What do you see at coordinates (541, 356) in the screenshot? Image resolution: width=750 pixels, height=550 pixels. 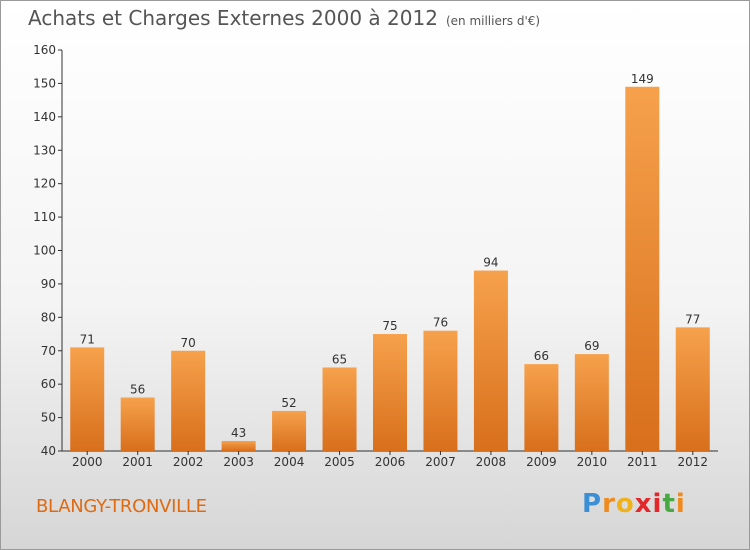 I see `data-label: 66` at bounding box center [541, 356].